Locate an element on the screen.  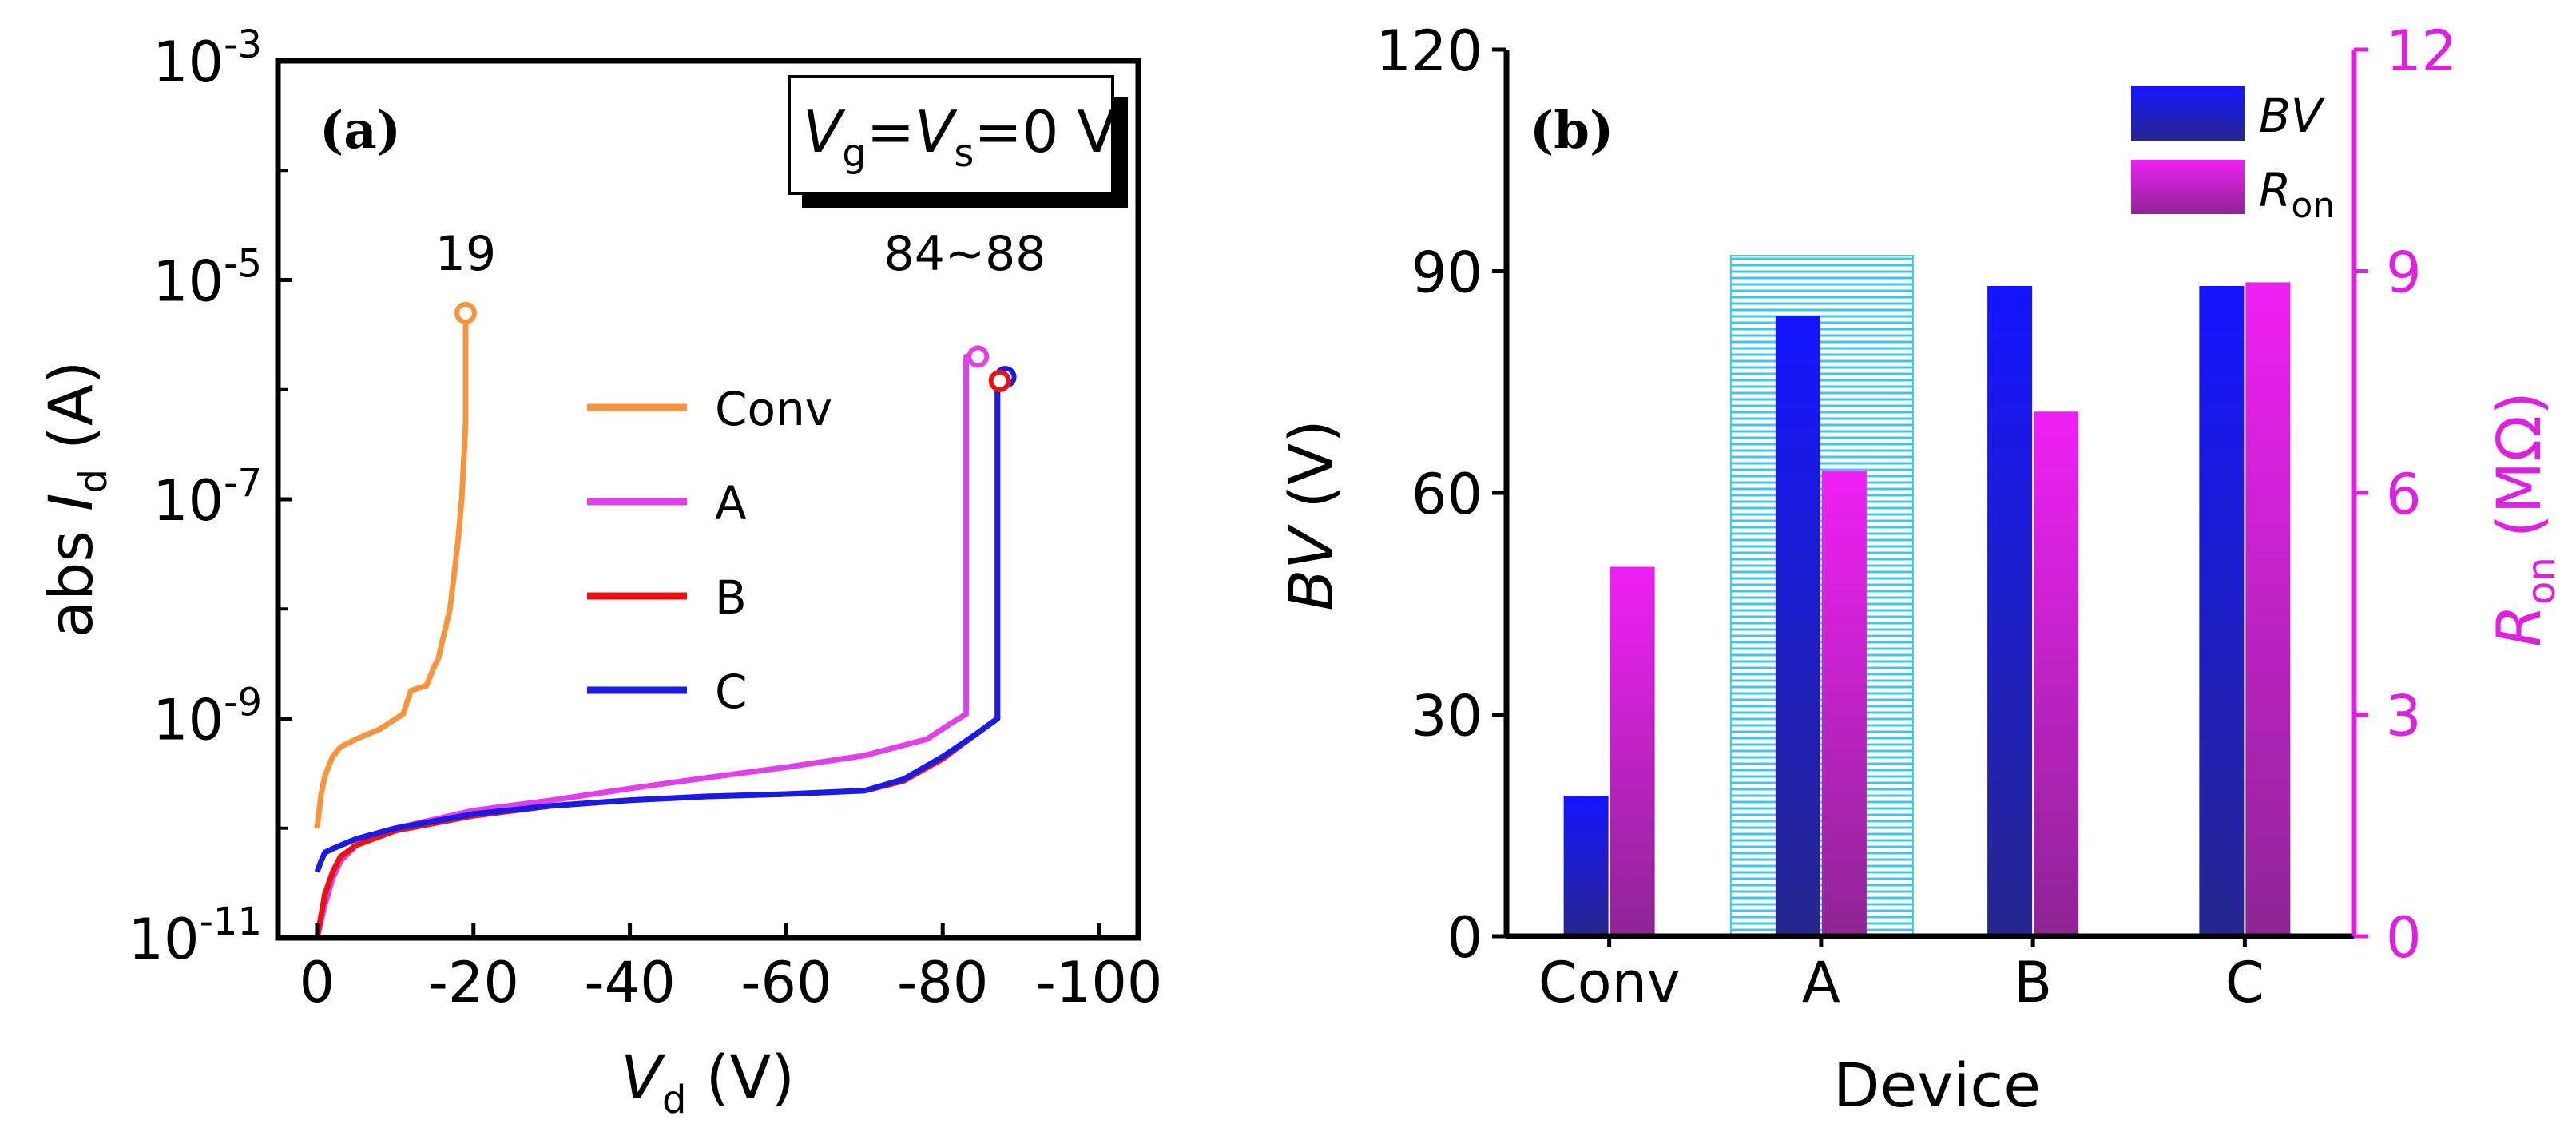
left-tick-label: 0 is located at coordinates (1464, 938).